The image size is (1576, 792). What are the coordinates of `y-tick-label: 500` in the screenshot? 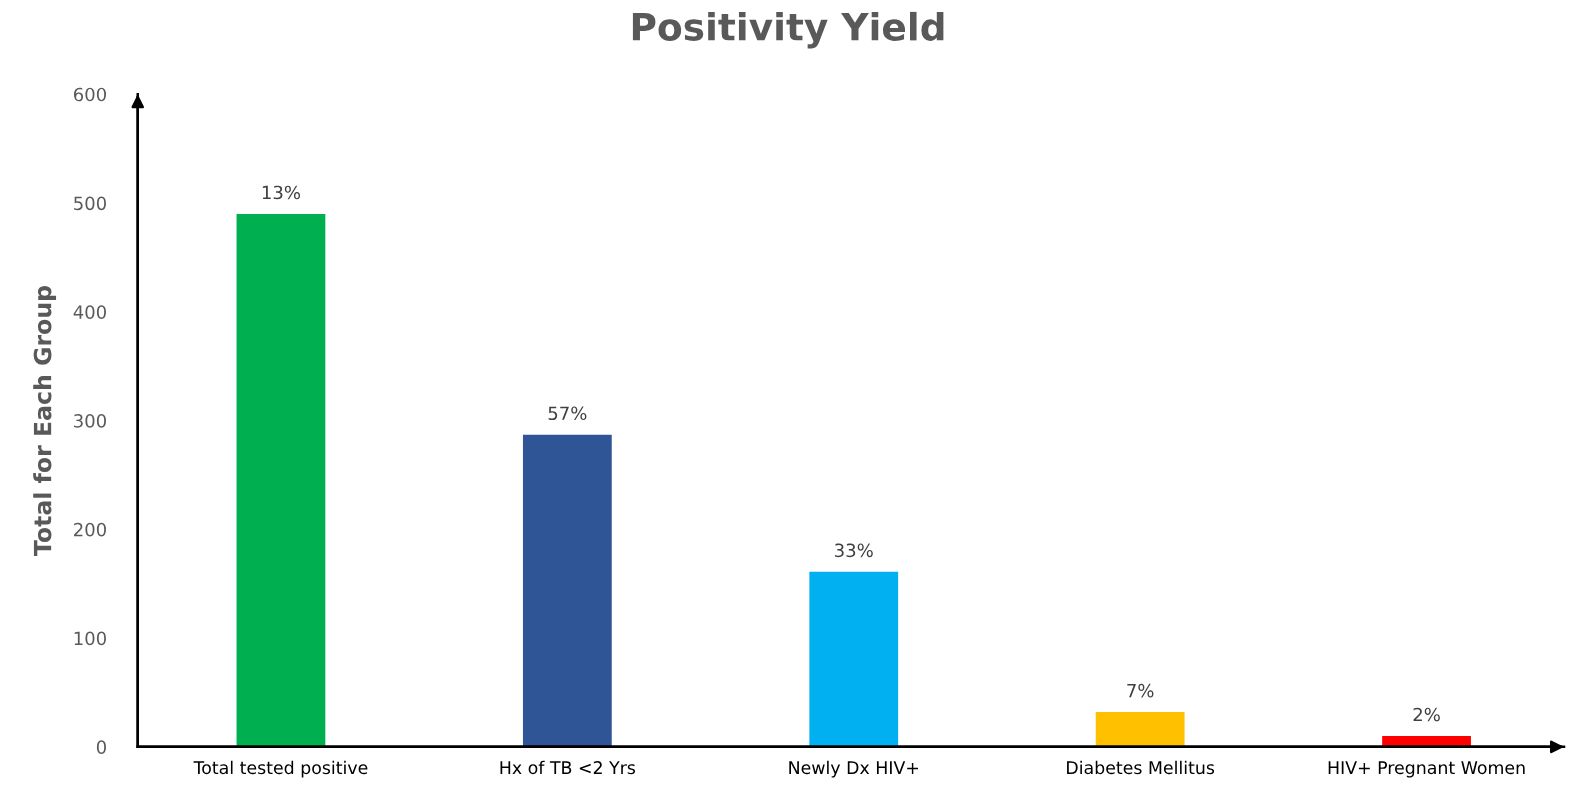 It's located at (90, 203).